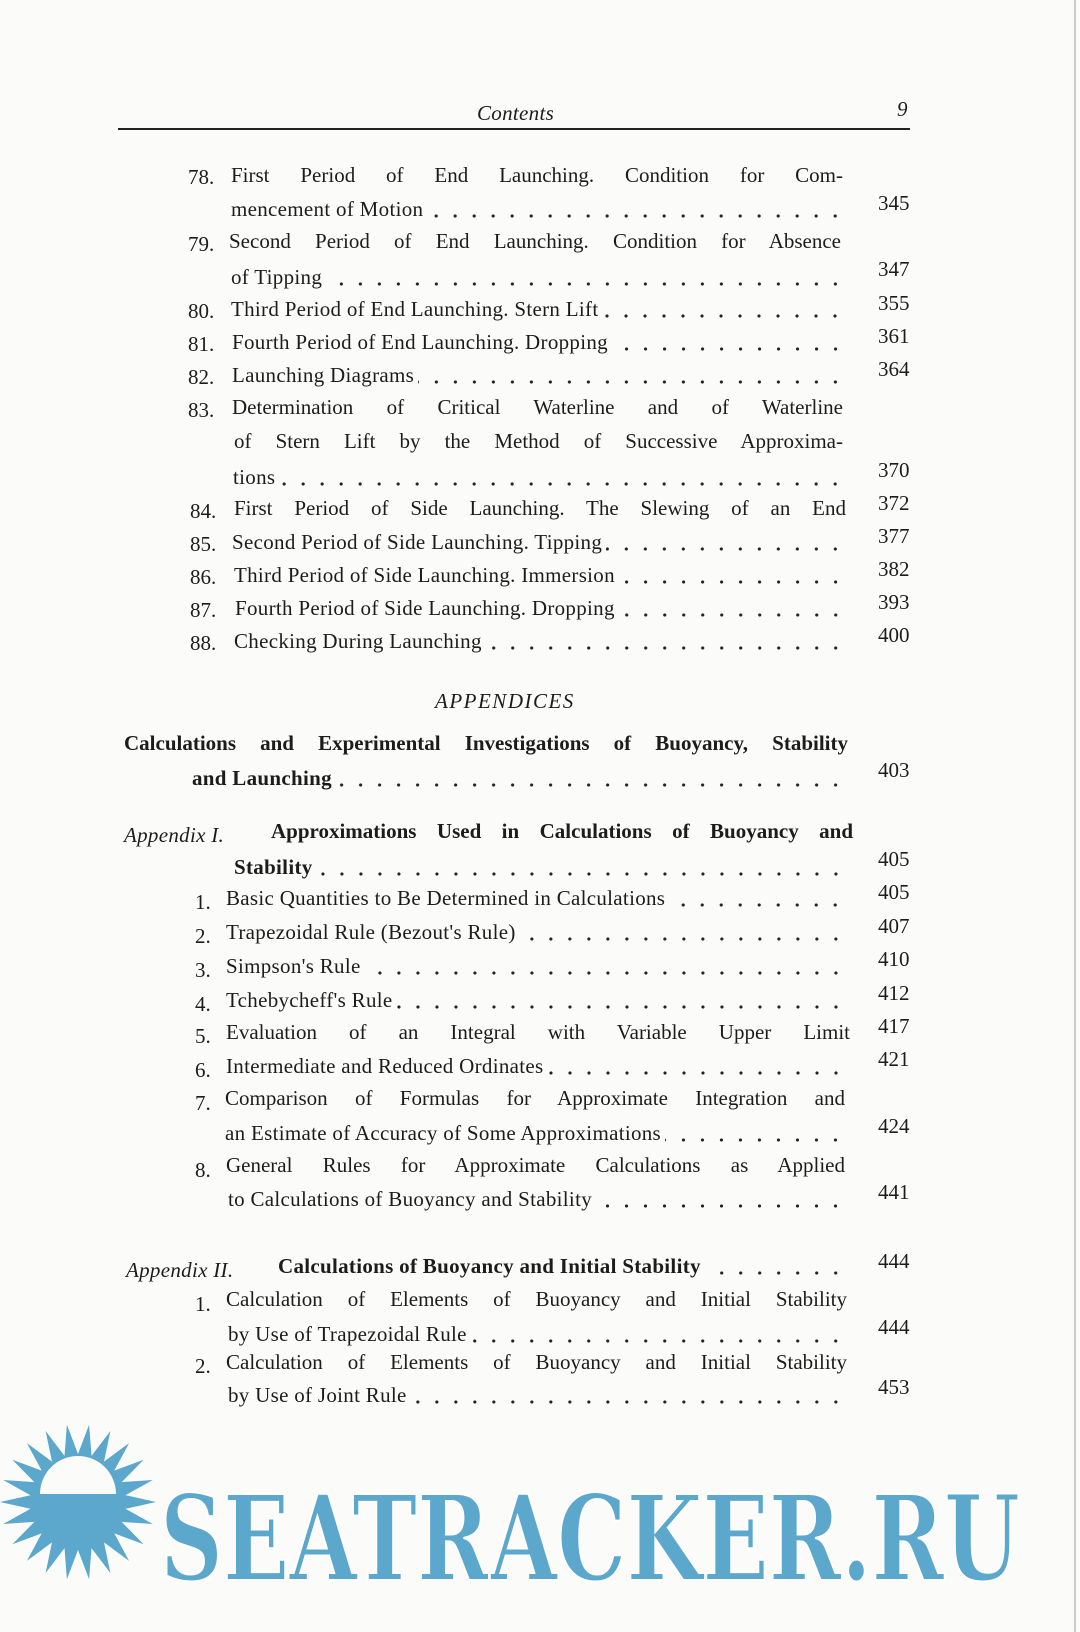  Describe the element at coordinates (894, 926) in the screenshot. I see `entry-page: 407` at that location.